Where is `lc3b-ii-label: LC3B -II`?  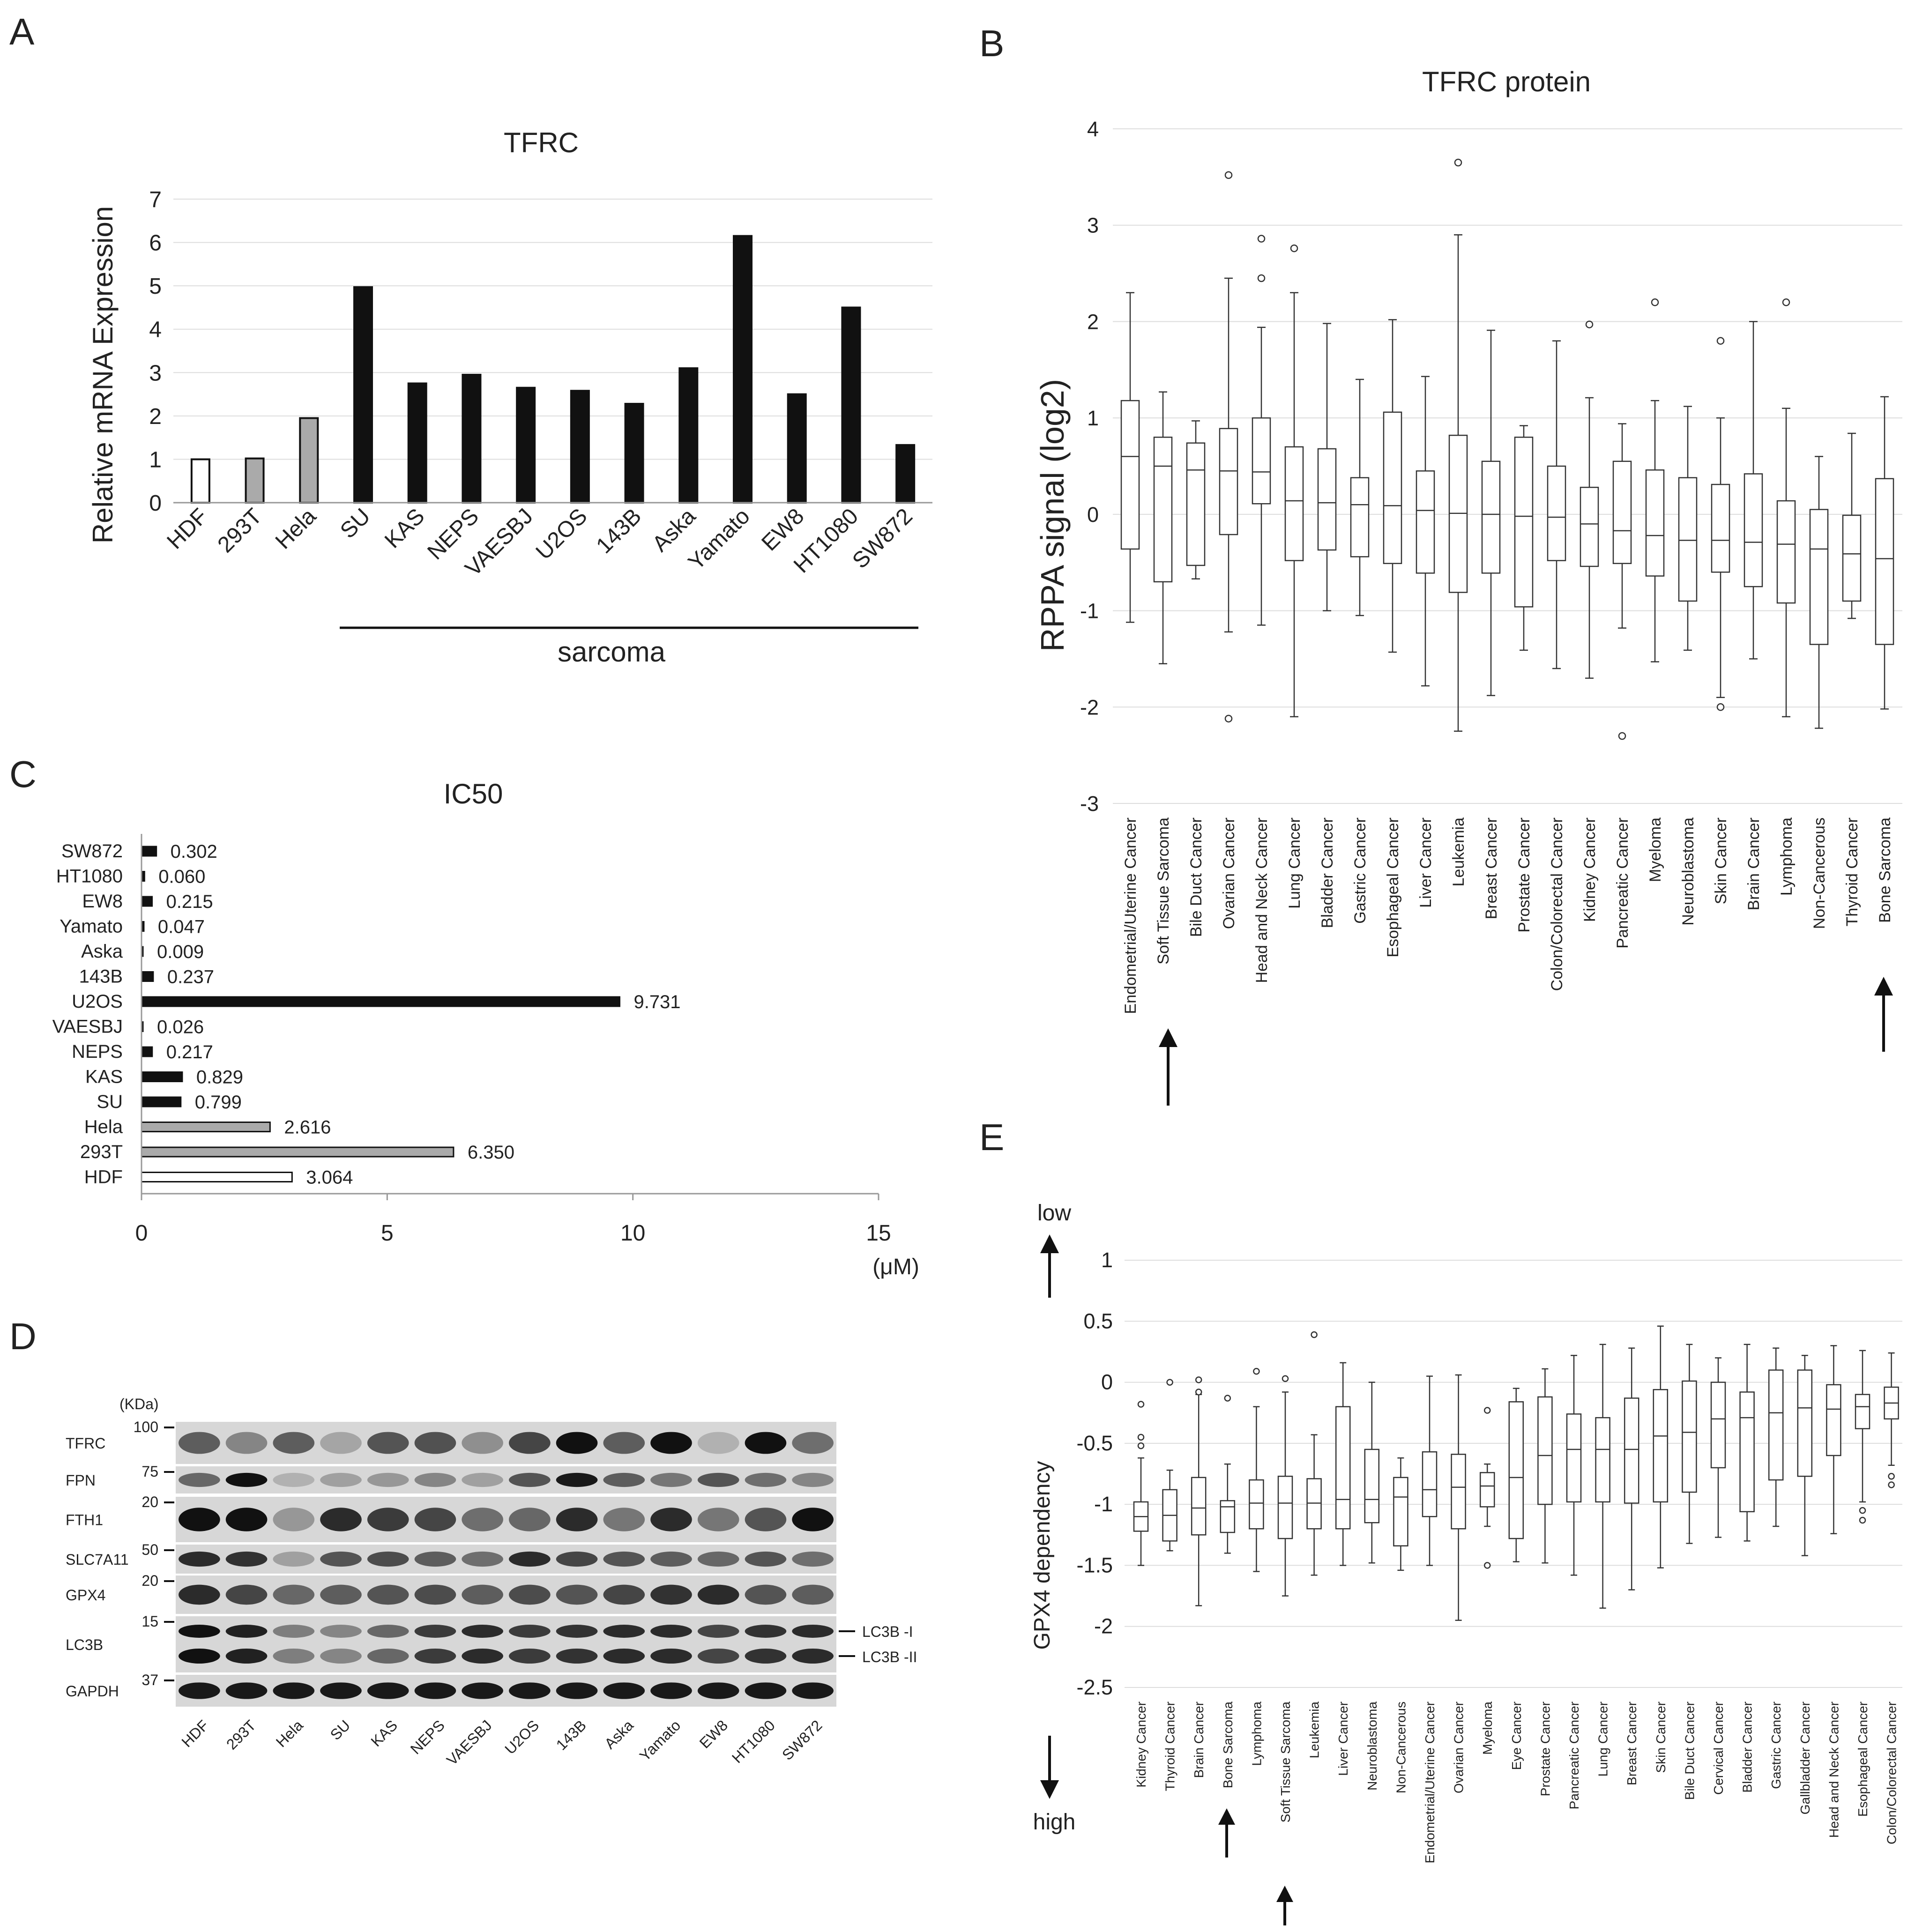 lc3b-ii-label: LC3B -II is located at coordinates (889, 1657).